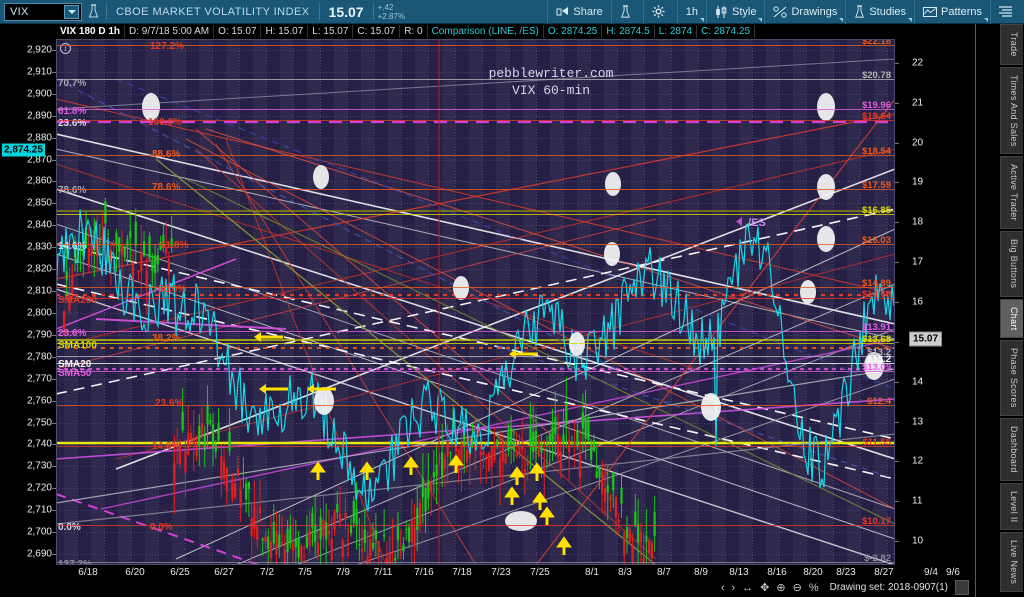 This screenshot has width=1024, height=597. I want to click on watermark-line2: VIX 60-min, so click(550, 90).